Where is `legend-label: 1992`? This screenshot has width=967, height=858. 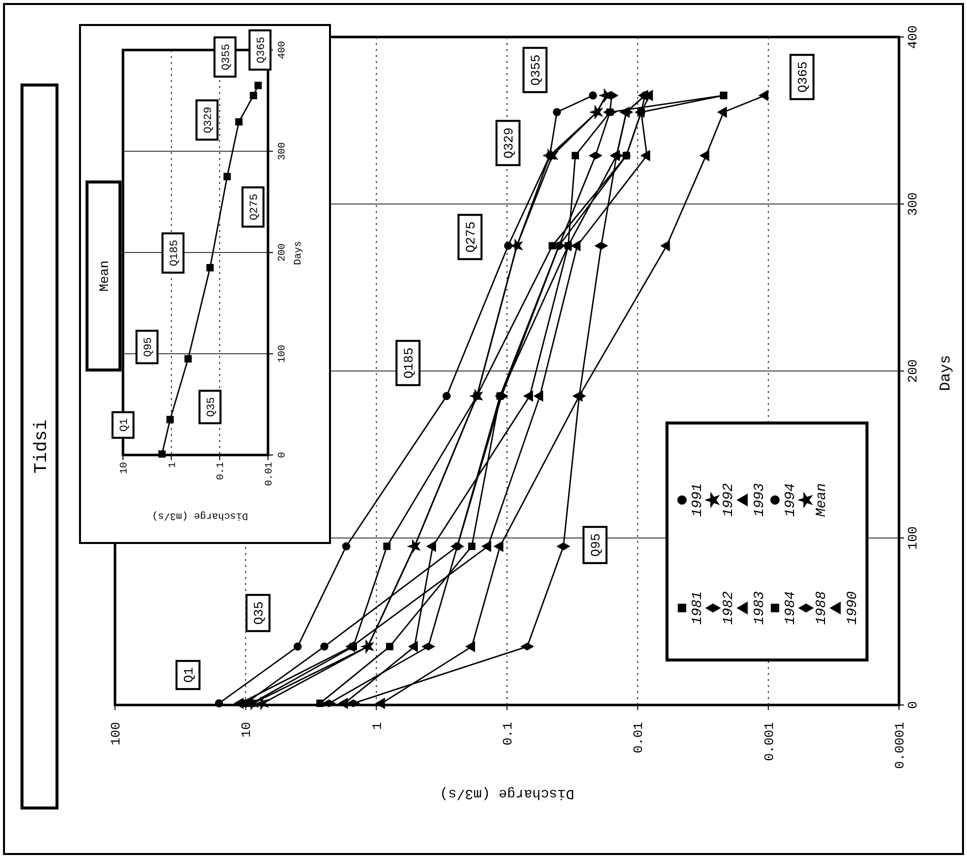
legend-label: 1992 is located at coordinates (728, 500).